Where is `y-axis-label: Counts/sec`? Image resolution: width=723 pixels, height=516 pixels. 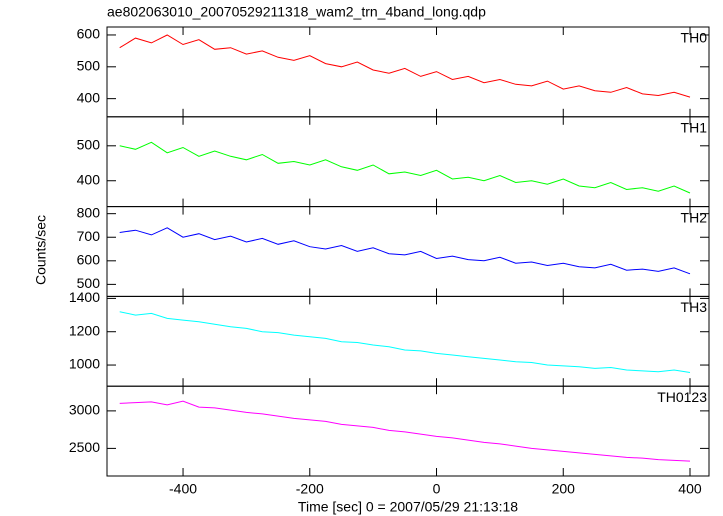
y-axis-label: Counts/sec is located at coordinates (41, 250).